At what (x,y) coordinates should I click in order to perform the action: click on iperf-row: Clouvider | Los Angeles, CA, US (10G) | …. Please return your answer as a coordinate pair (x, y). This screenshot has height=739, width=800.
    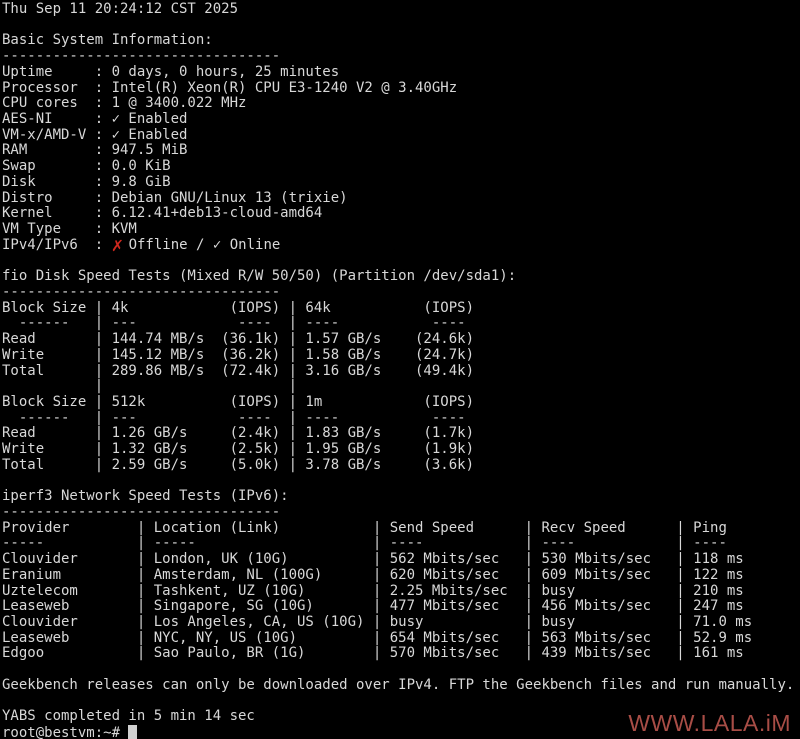
    Looking at the image, I should click on (377, 622).